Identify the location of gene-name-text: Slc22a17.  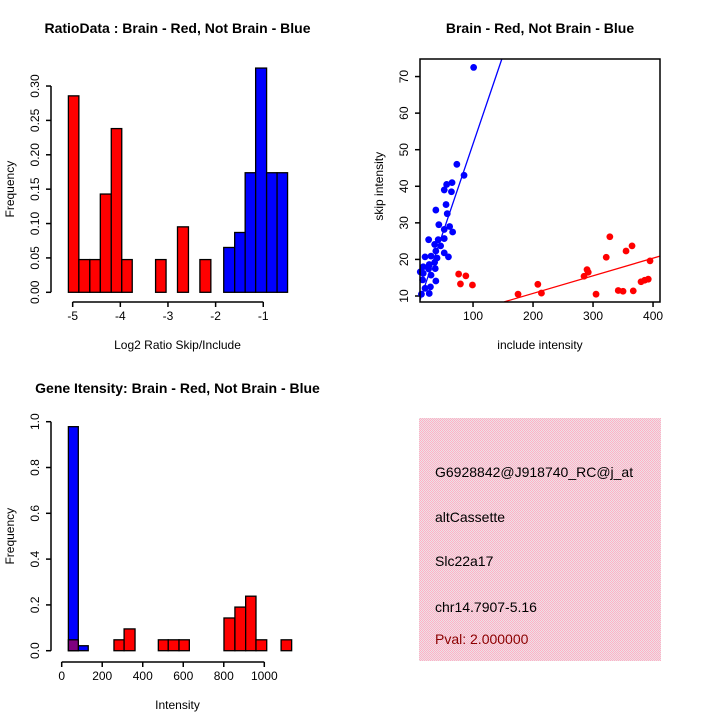
(464, 561).